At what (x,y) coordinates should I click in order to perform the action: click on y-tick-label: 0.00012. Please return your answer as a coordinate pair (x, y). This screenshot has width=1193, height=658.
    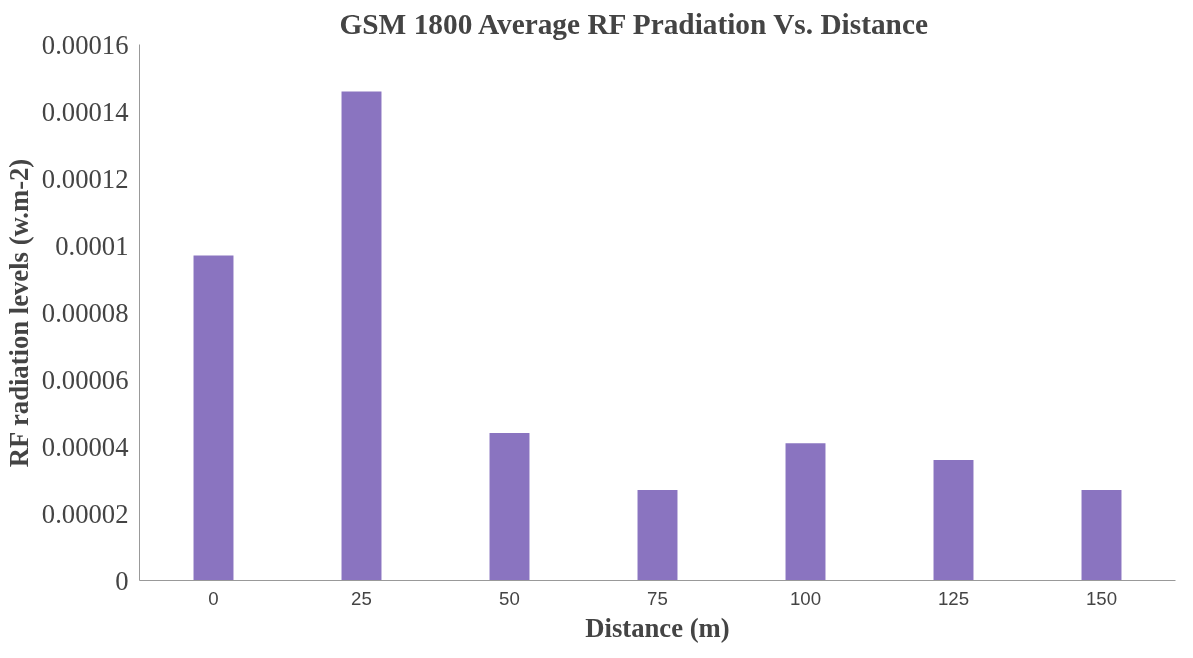
    Looking at the image, I should click on (85, 178).